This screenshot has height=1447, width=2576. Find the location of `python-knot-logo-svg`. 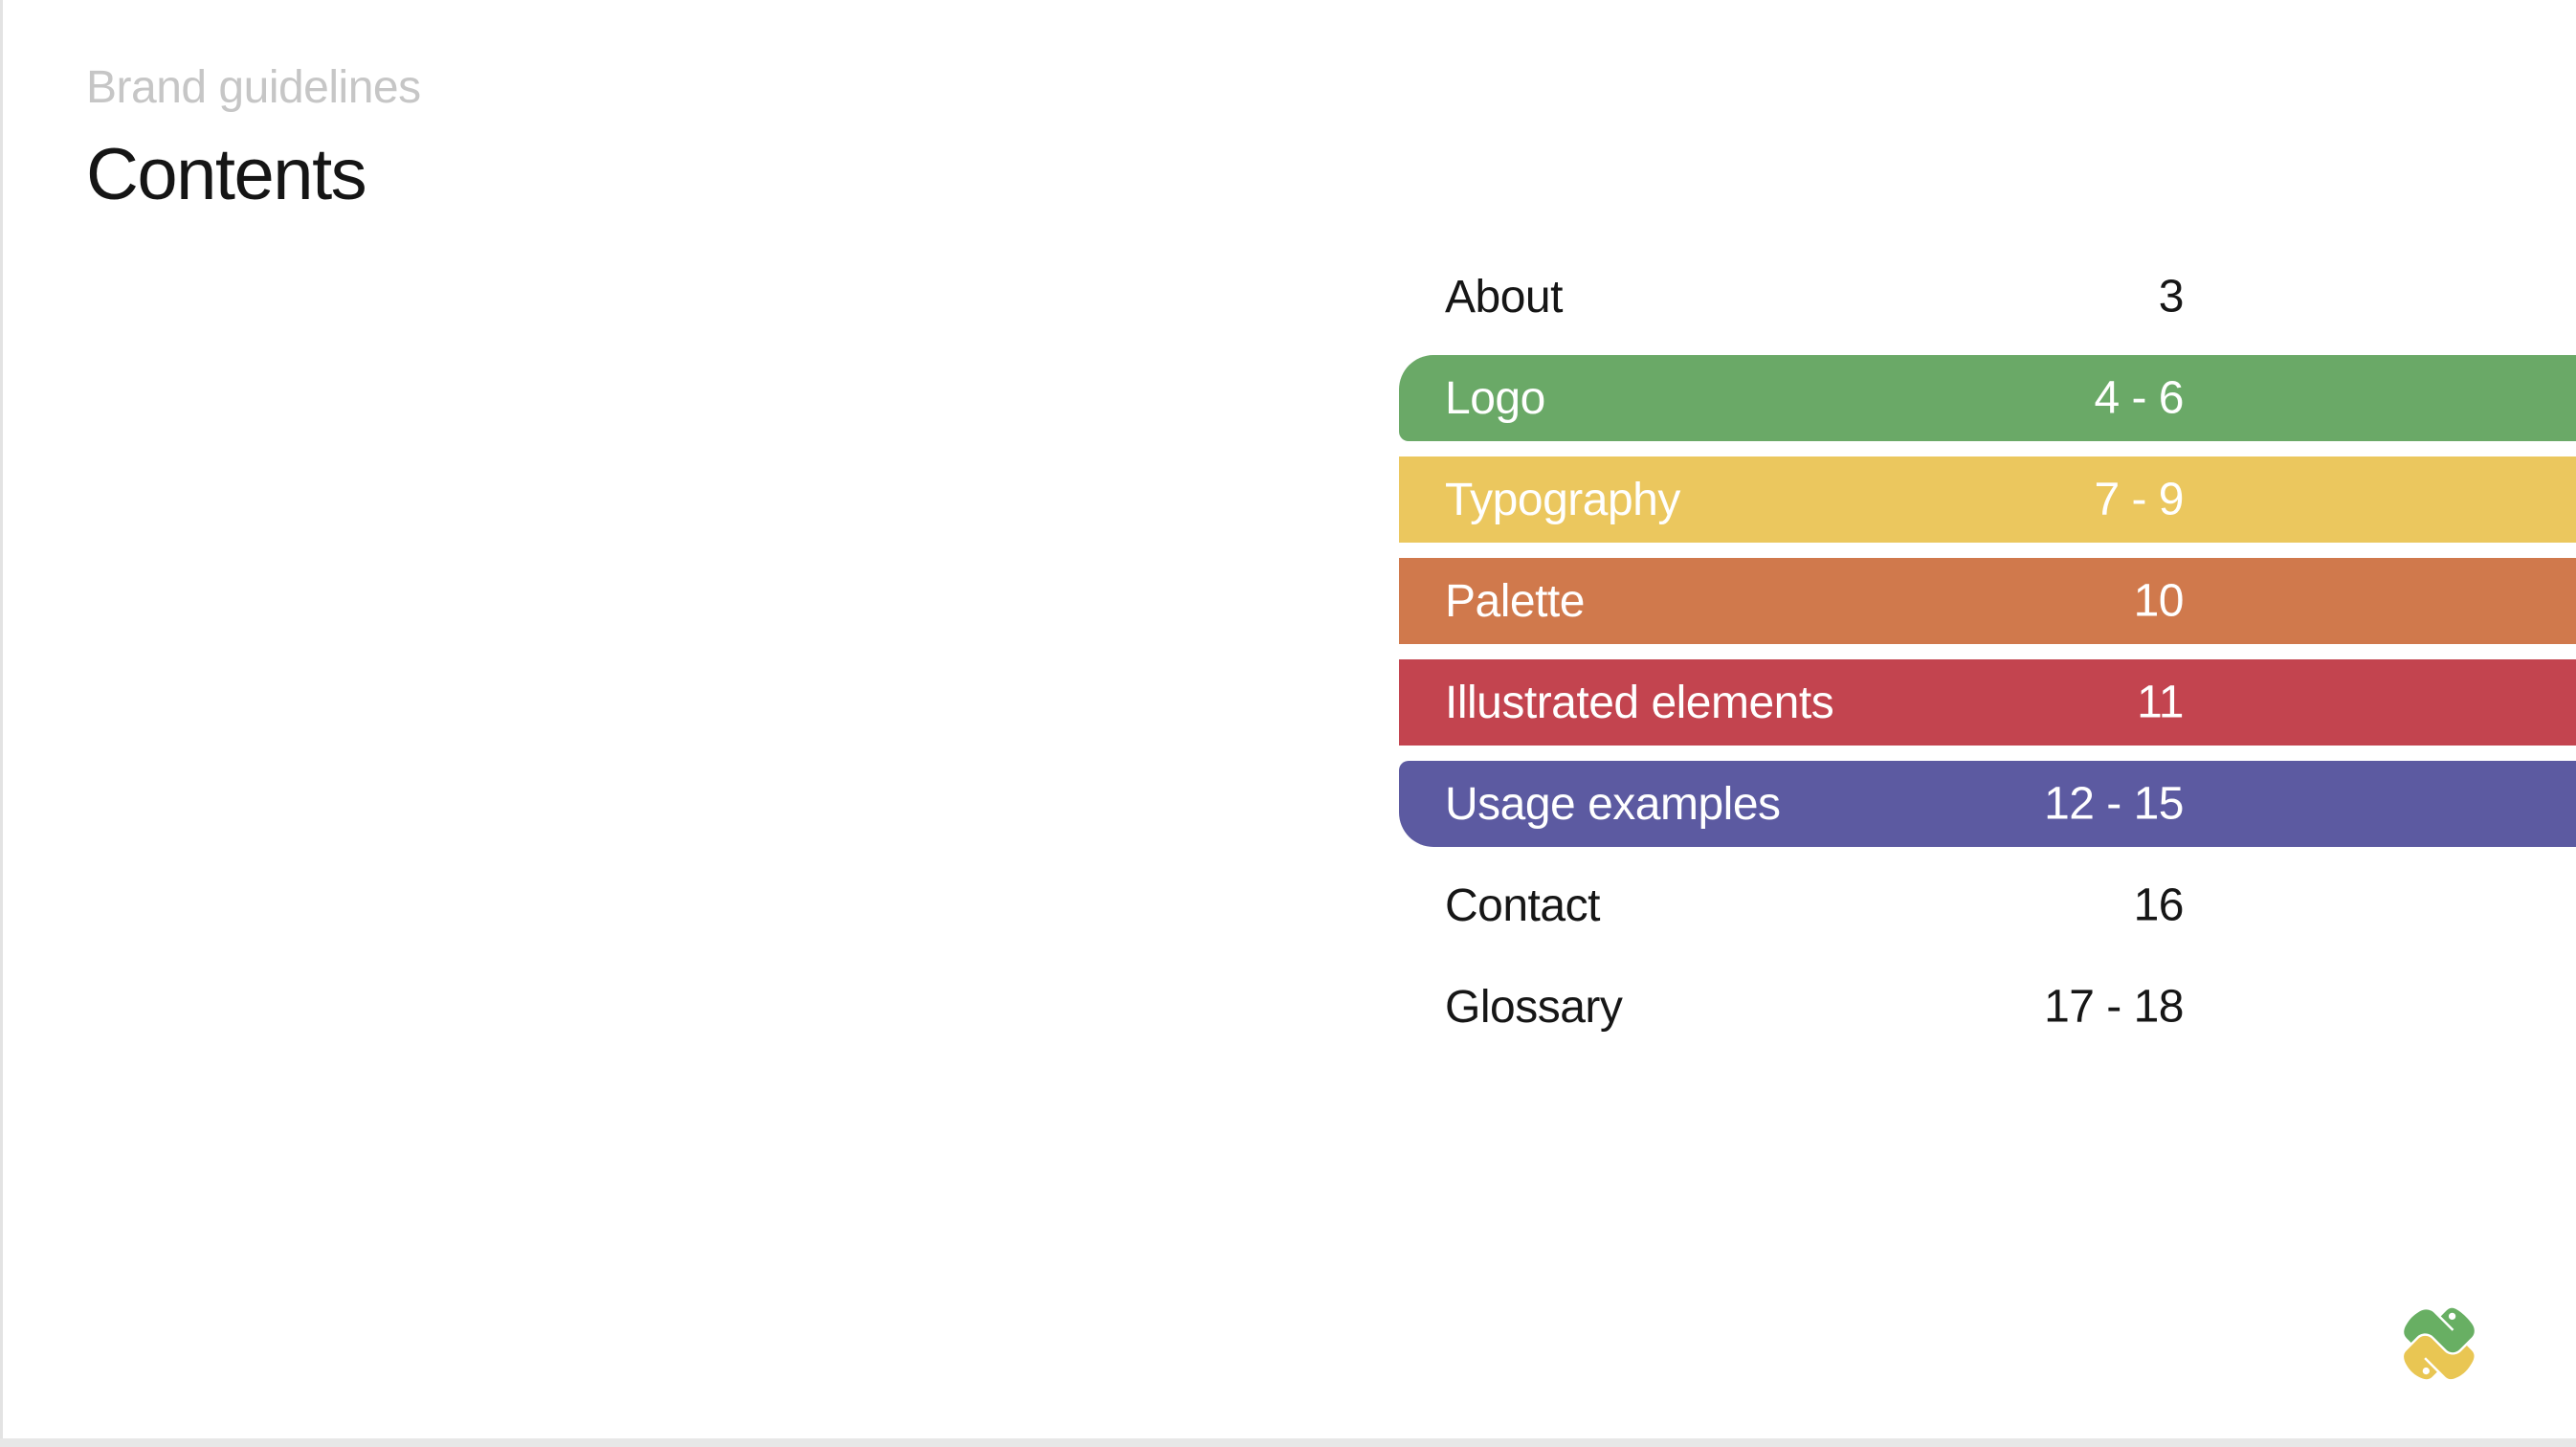

python-knot-logo-svg is located at coordinates (2439, 1343).